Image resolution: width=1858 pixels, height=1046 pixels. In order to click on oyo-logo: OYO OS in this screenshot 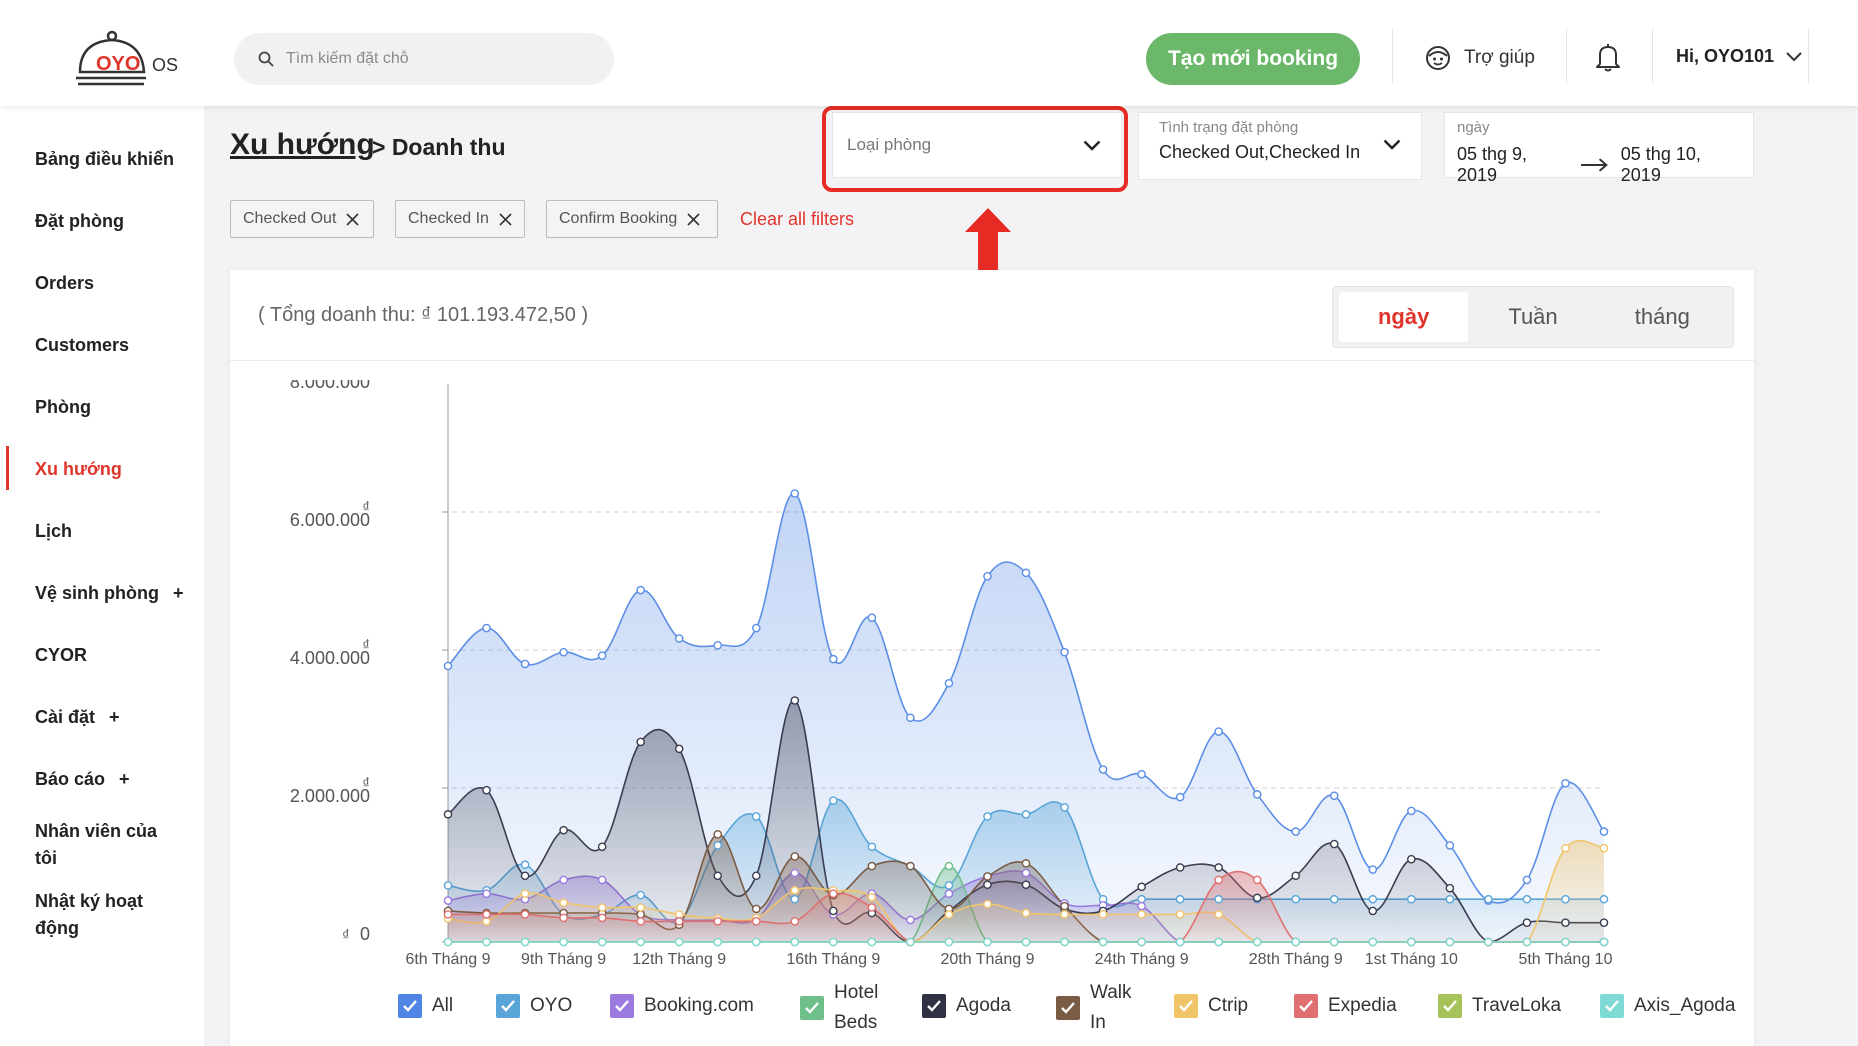, I will do `click(131, 59)`.